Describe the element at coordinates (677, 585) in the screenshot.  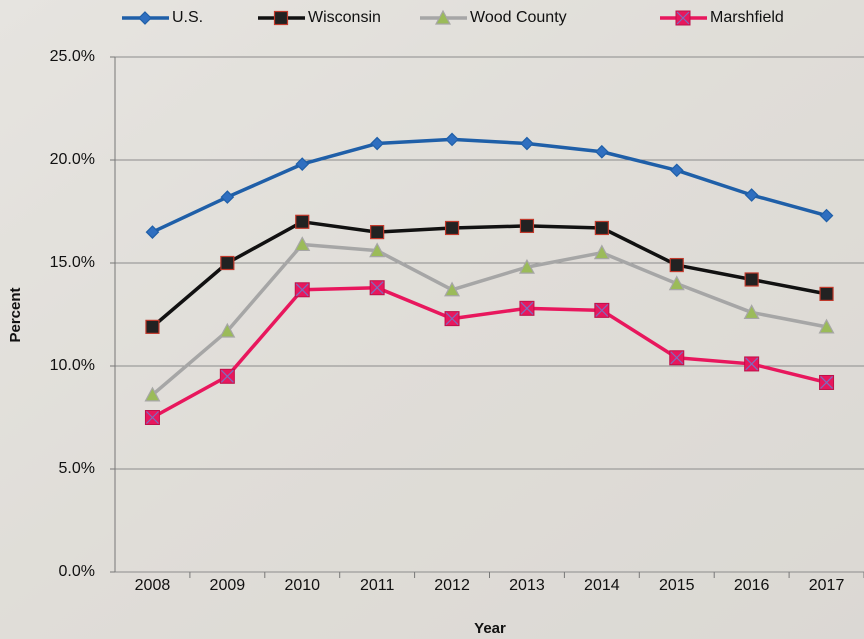
I see `x-tick-label: 2015` at that location.